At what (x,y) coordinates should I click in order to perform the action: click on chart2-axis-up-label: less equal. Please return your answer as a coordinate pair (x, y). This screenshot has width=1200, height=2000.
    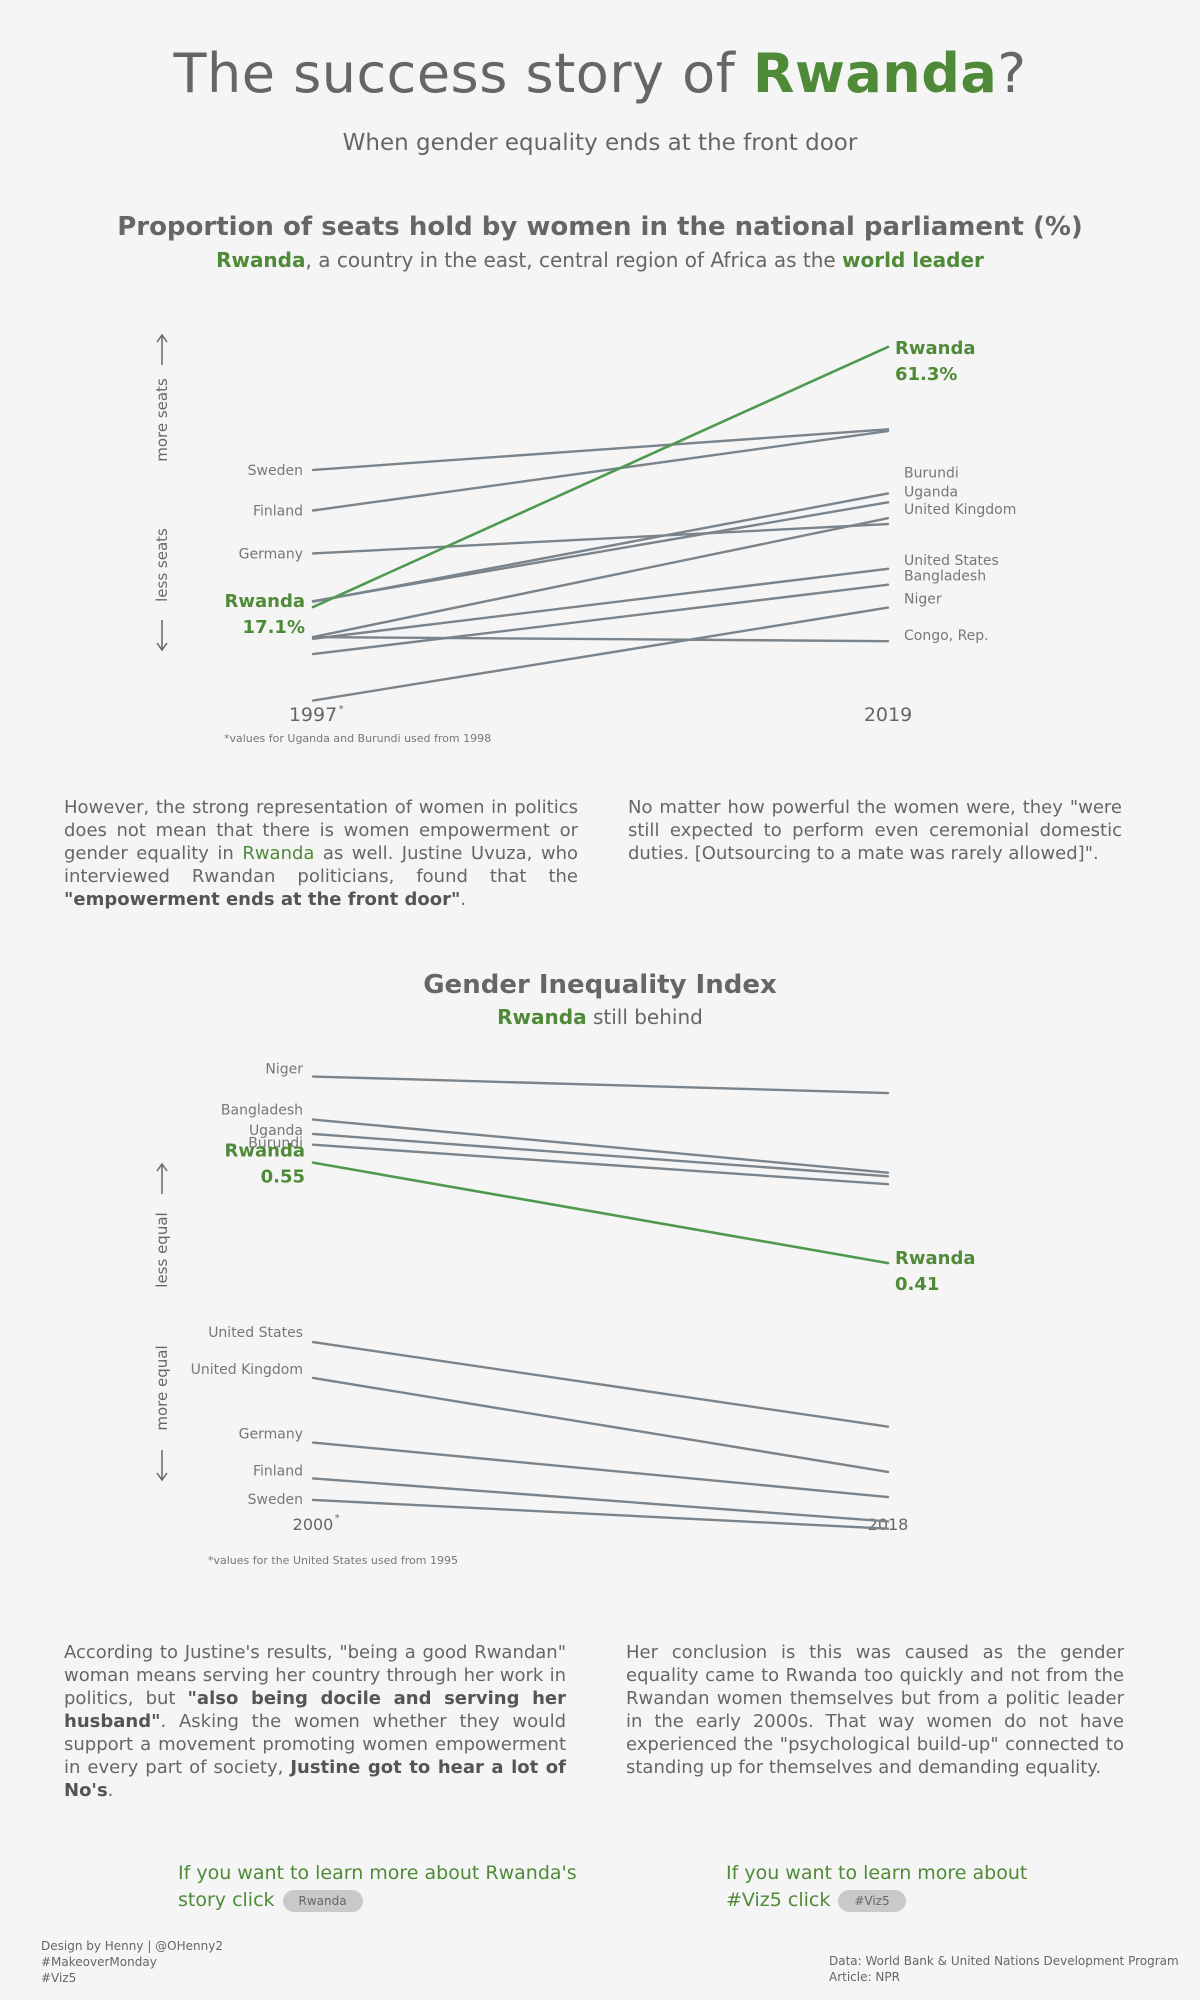
    Looking at the image, I should click on (162, 1249).